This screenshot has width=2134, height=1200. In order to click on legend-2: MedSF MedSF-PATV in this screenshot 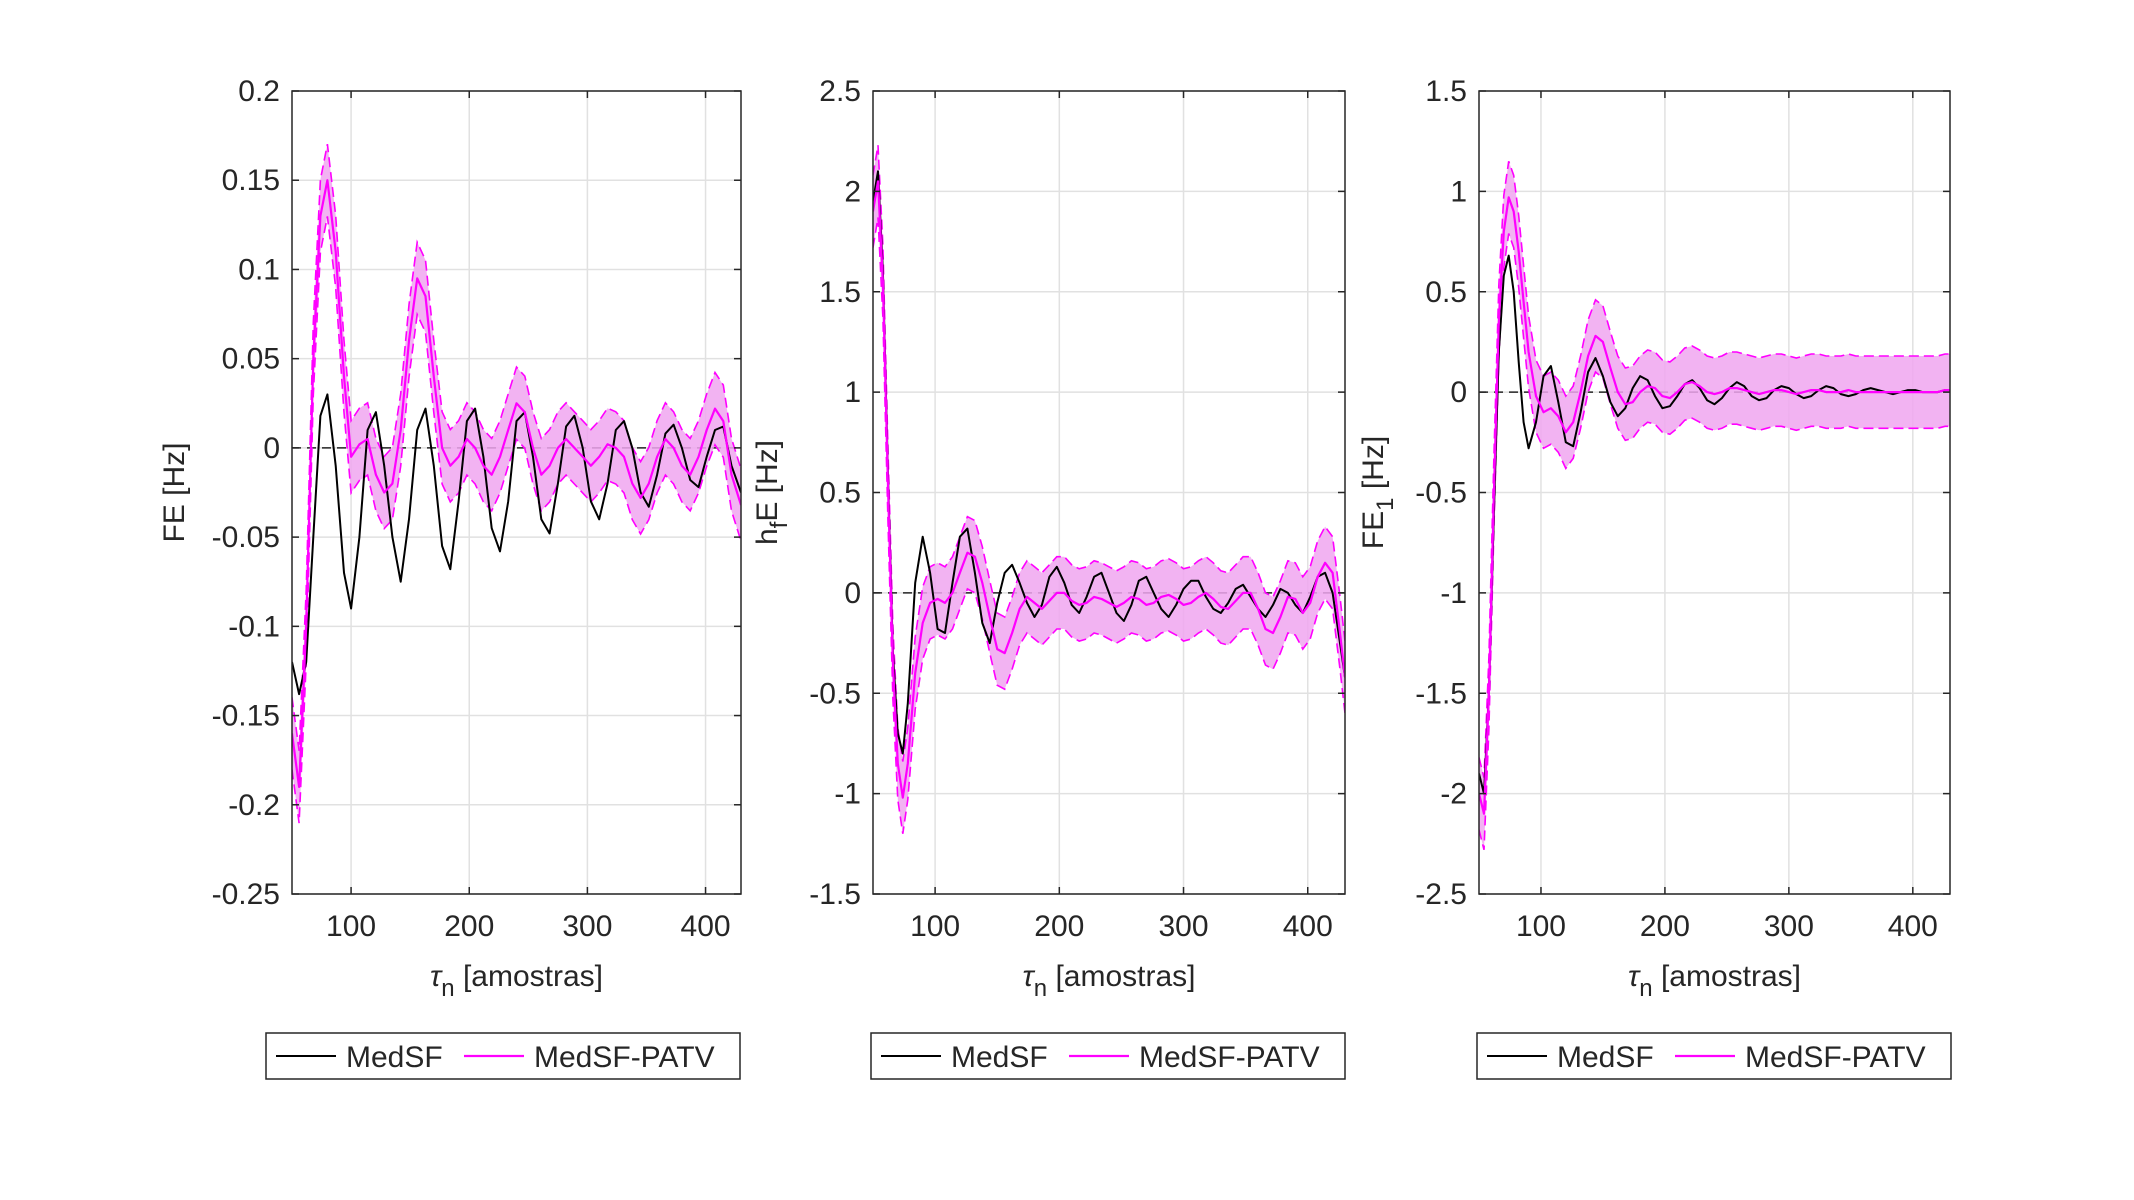, I will do `click(1108, 1056)`.